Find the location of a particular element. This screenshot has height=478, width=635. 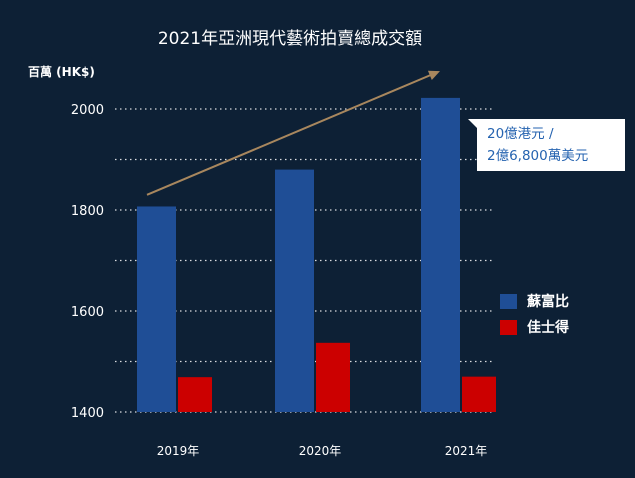

y-tick-label-1400: 1400 is located at coordinates (87, 413).